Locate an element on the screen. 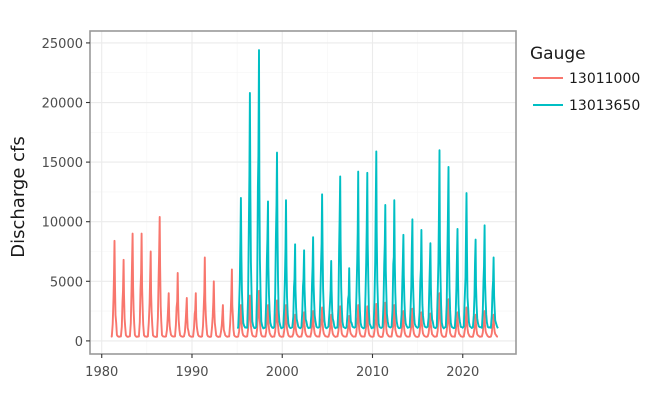 The width and height of the screenshot is (668, 413). y-tick-label: 10000 is located at coordinates (62, 223).